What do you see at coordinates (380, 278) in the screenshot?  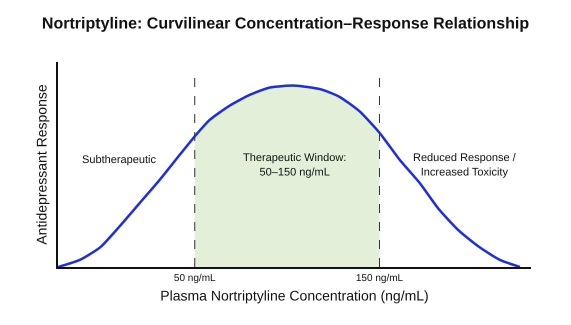 I see `x-tick-label: 150 ng/mL` at bounding box center [380, 278].